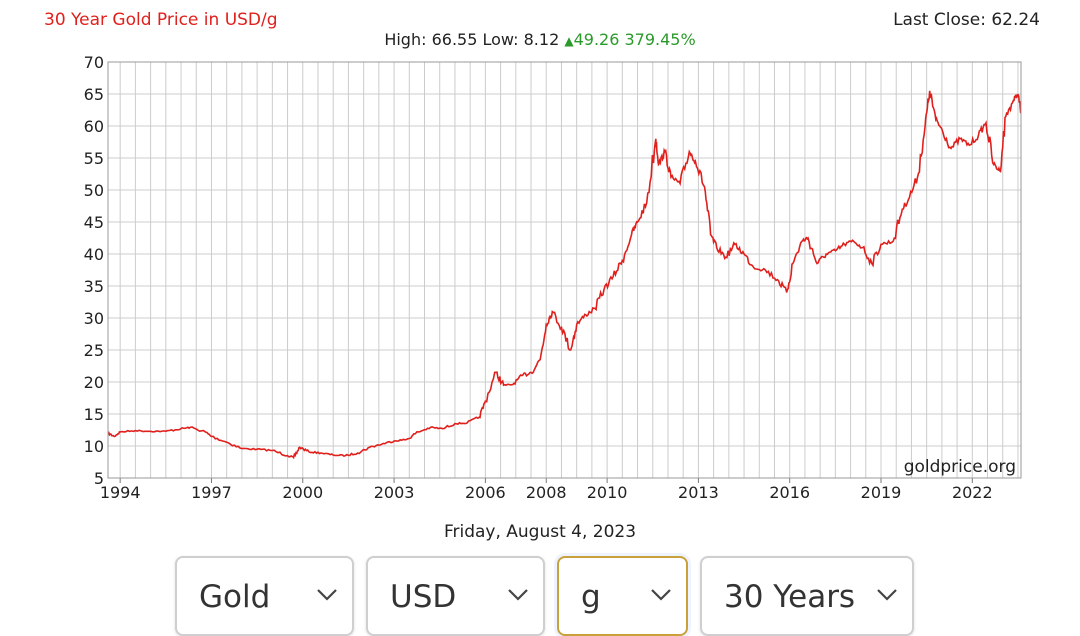 Image resolution: width=1080 pixels, height=636 pixels. I want to click on chart-title: 30 Year Gold Price in USD/g, so click(161, 20).